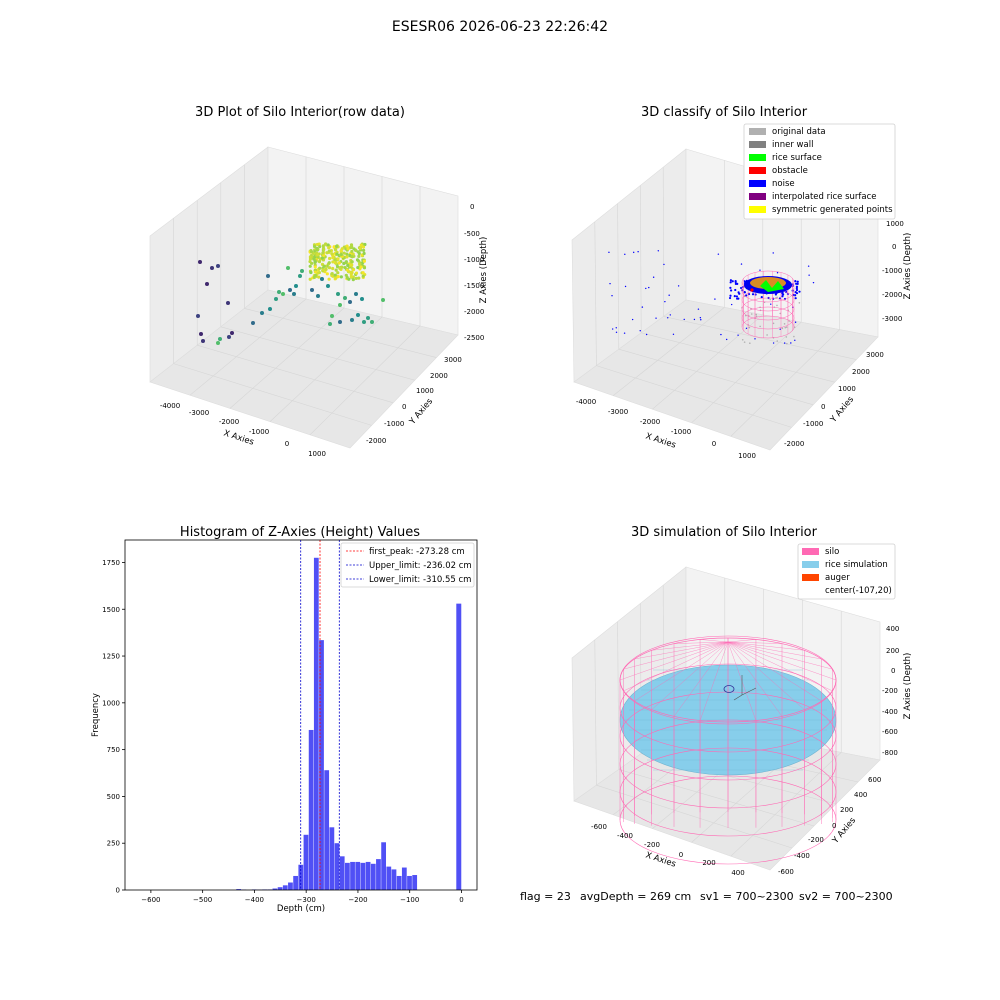  I want to click on raw-points, so click(290, 293).